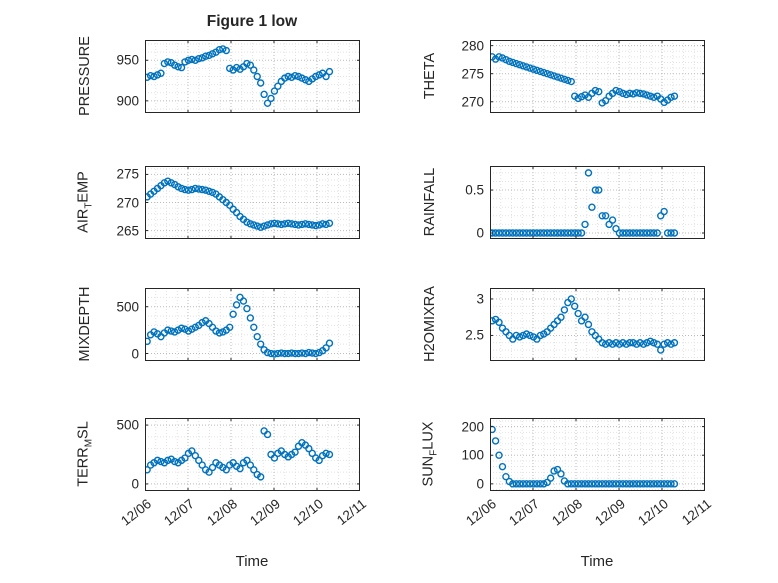 The height and width of the screenshot is (583, 778). What do you see at coordinates (430, 454) in the screenshot?
I see `y-axis-label-sun_flux: SUNFLUX` at bounding box center [430, 454].